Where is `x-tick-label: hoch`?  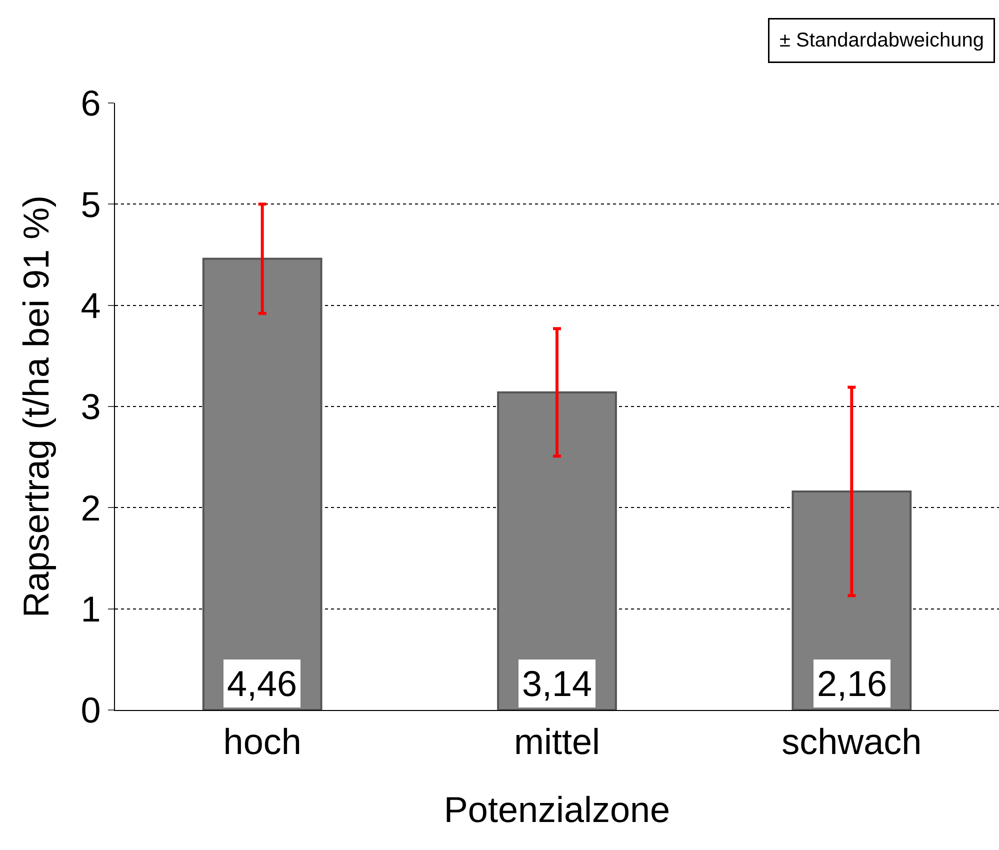
x-tick-label: hoch is located at coordinates (262, 741).